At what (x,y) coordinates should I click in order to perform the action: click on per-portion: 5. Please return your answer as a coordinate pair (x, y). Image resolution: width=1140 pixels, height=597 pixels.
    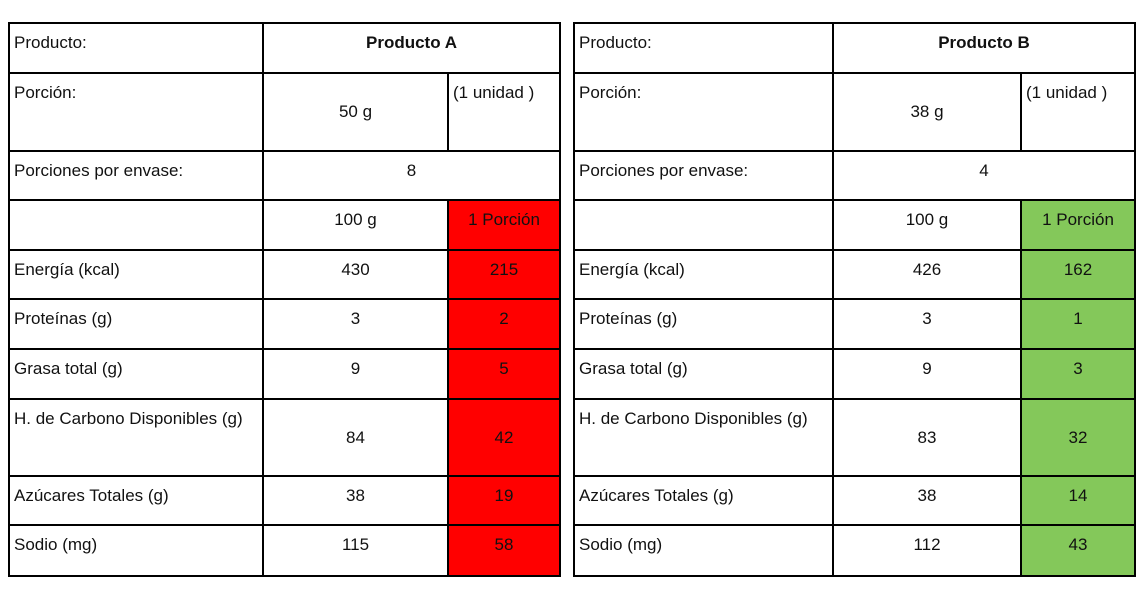
    Looking at the image, I should click on (504, 374).